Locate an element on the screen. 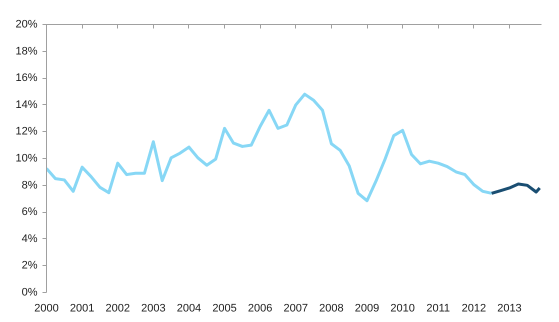 The image size is (559, 322). x-tick-label: 2013 is located at coordinates (509, 308).